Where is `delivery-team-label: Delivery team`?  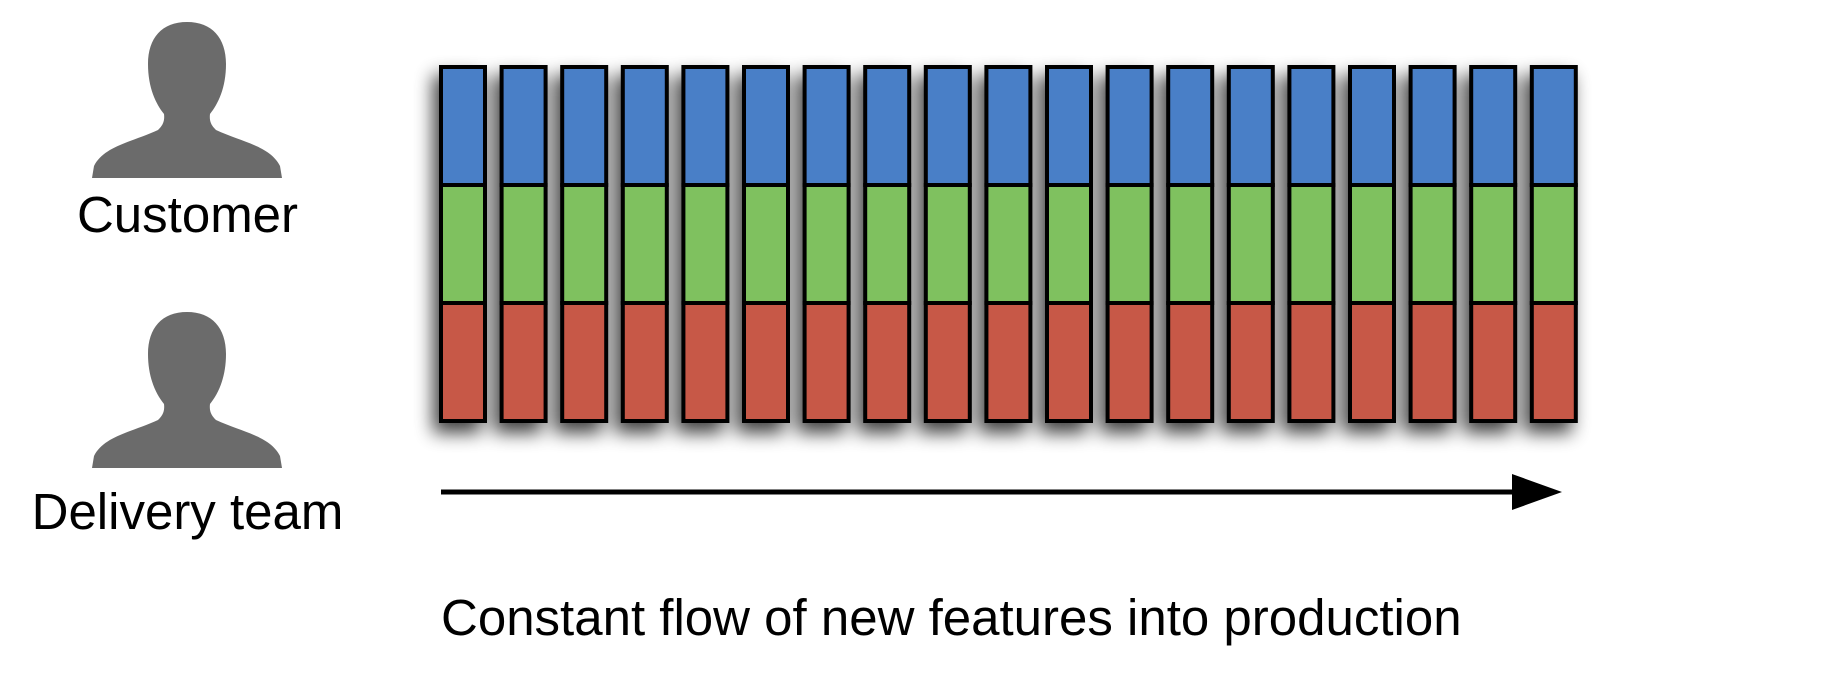
delivery-team-label: Delivery team is located at coordinates (187, 511).